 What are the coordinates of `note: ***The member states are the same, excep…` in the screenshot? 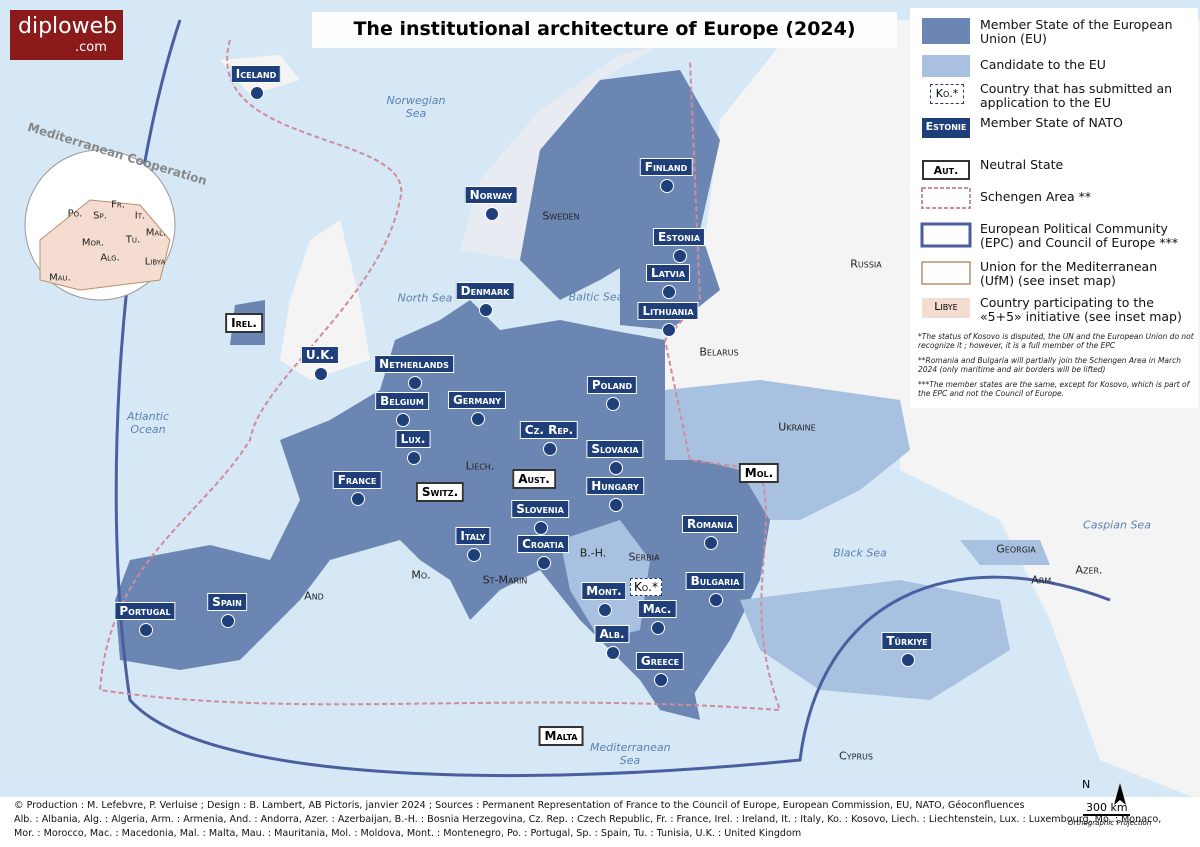 It's located at (1054, 389).